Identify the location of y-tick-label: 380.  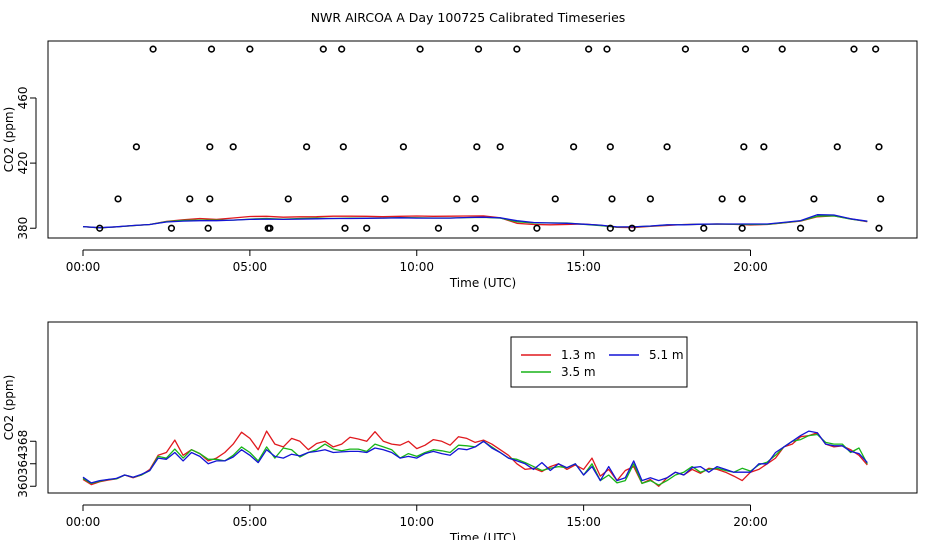
(23, 228).